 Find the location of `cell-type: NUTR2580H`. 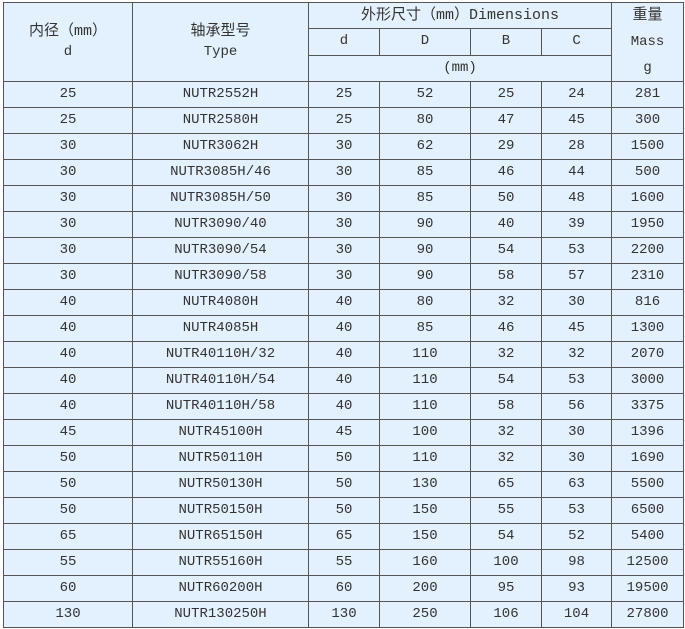

cell-type: NUTR2580H is located at coordinates (220, 120).